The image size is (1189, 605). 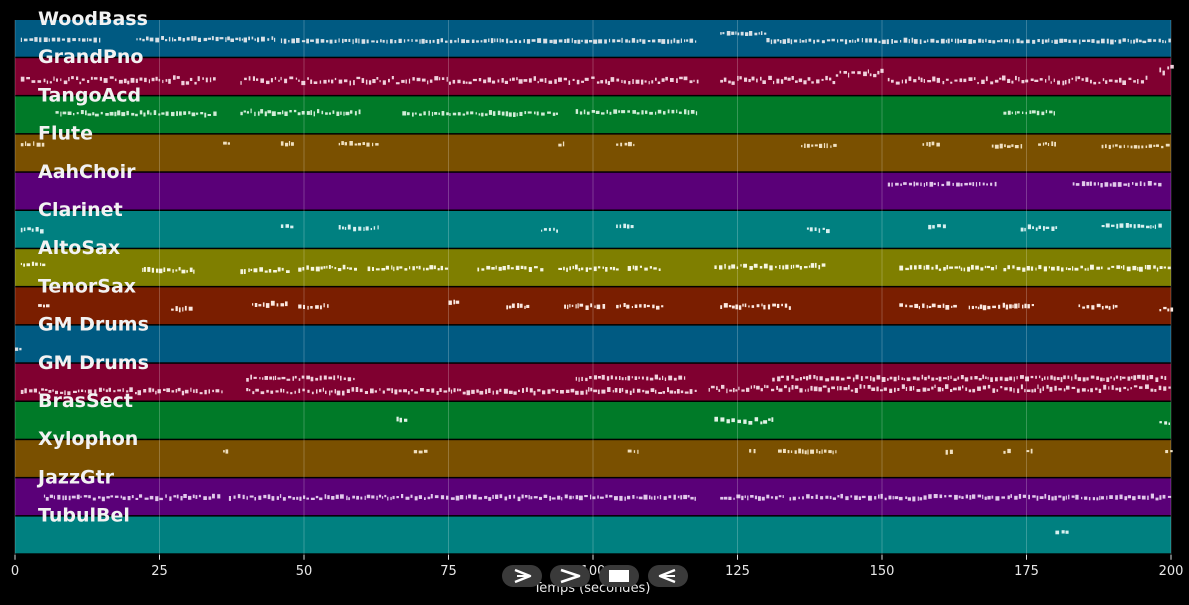 What do you see at coordinates (619, 576) in the screenshot?
I see `stop-button` at bounding box center [619, 576].